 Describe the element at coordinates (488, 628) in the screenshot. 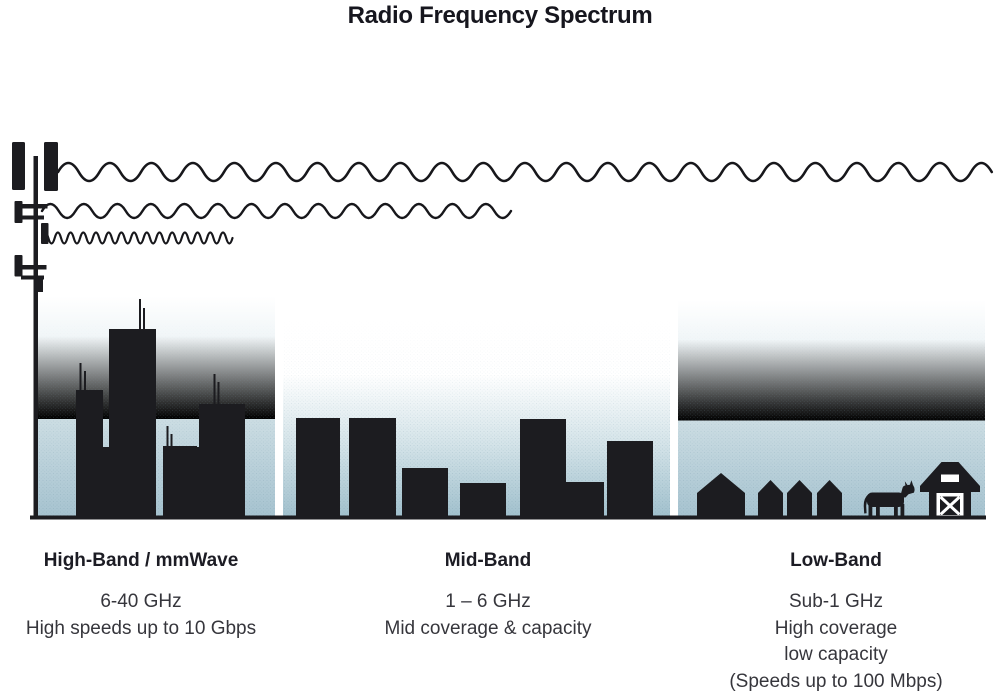

I see `band-detail: Mid coverage & capacity` at that location.